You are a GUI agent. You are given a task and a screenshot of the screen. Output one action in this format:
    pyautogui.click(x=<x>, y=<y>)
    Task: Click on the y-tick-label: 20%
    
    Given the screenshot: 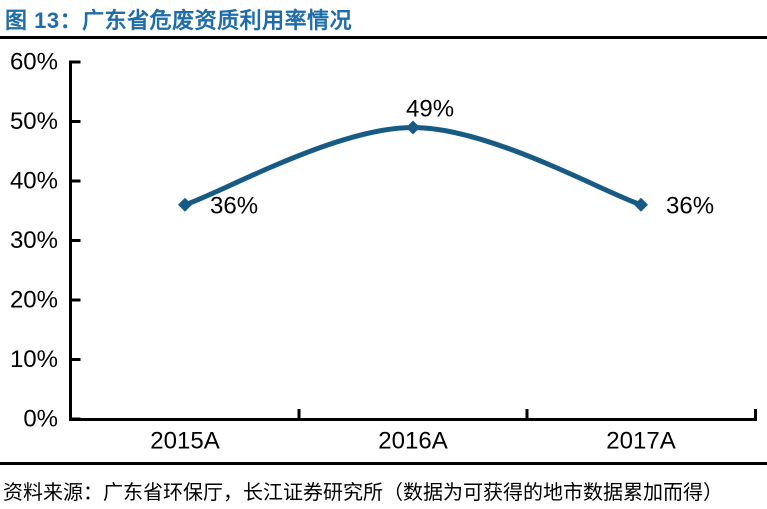 What is the action you would take?
    pyautogui.click(x=34, y=300)
    